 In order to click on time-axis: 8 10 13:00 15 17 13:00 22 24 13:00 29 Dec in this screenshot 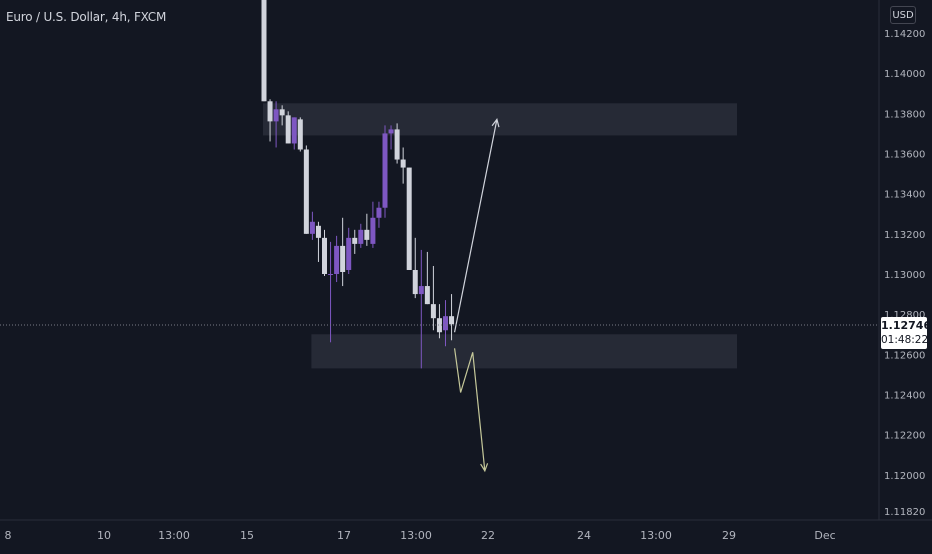, I will do `click(420, 535)`.